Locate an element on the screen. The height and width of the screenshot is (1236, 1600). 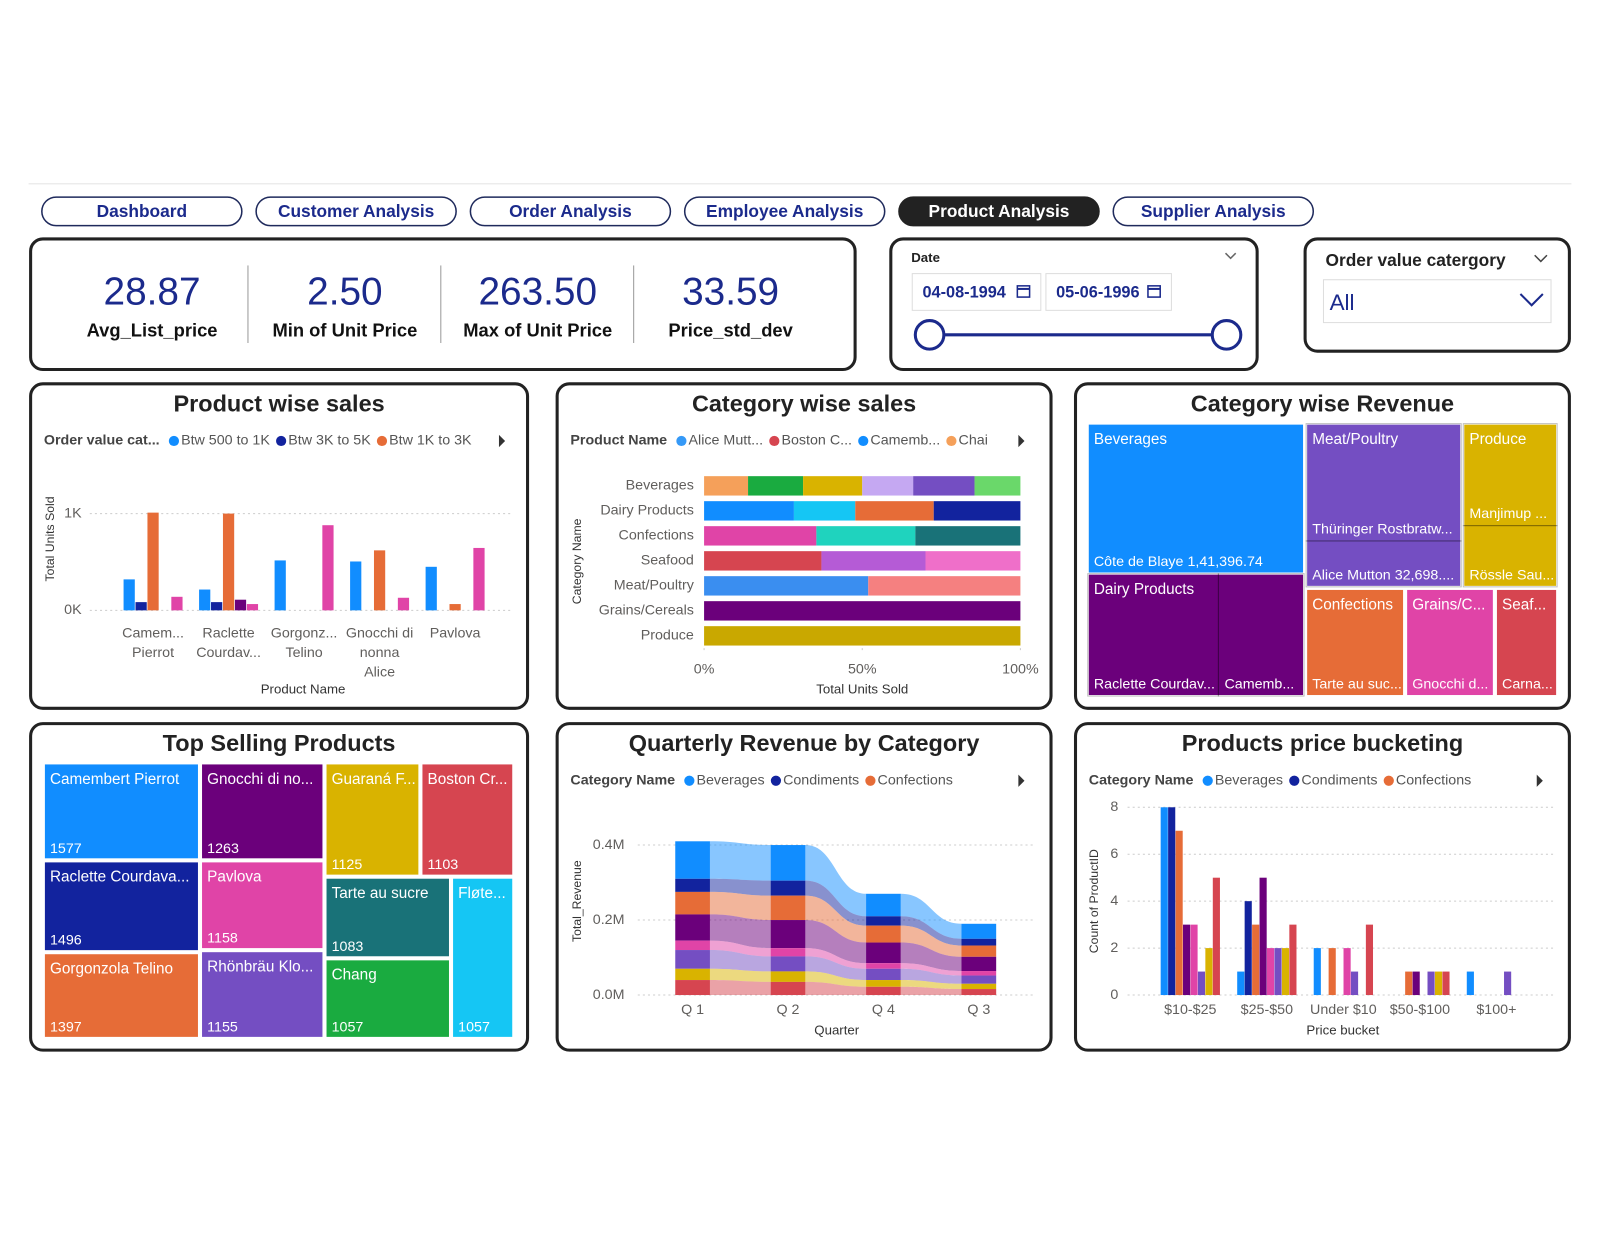
y-tick-label: 0.0M is located at coordinates (609, 995).